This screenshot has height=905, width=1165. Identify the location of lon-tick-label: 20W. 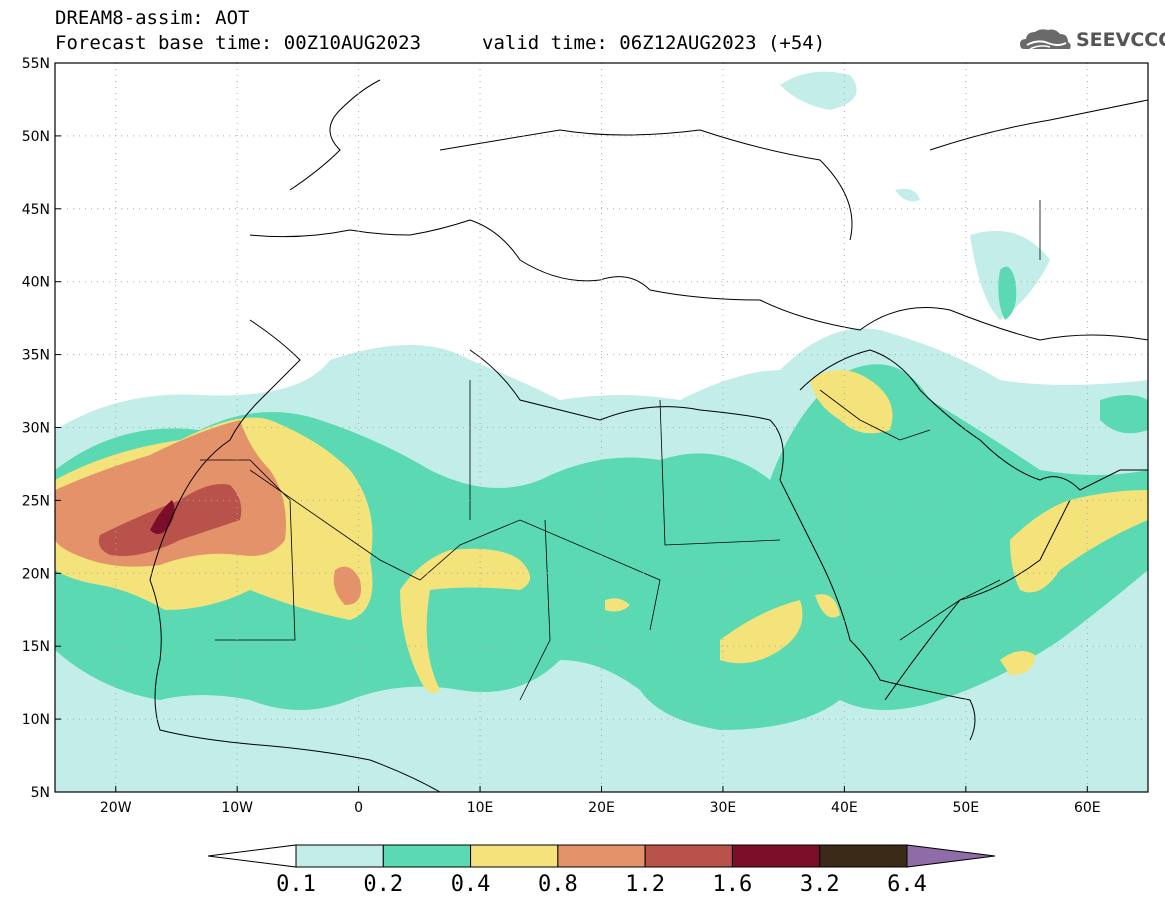
(116, 808).